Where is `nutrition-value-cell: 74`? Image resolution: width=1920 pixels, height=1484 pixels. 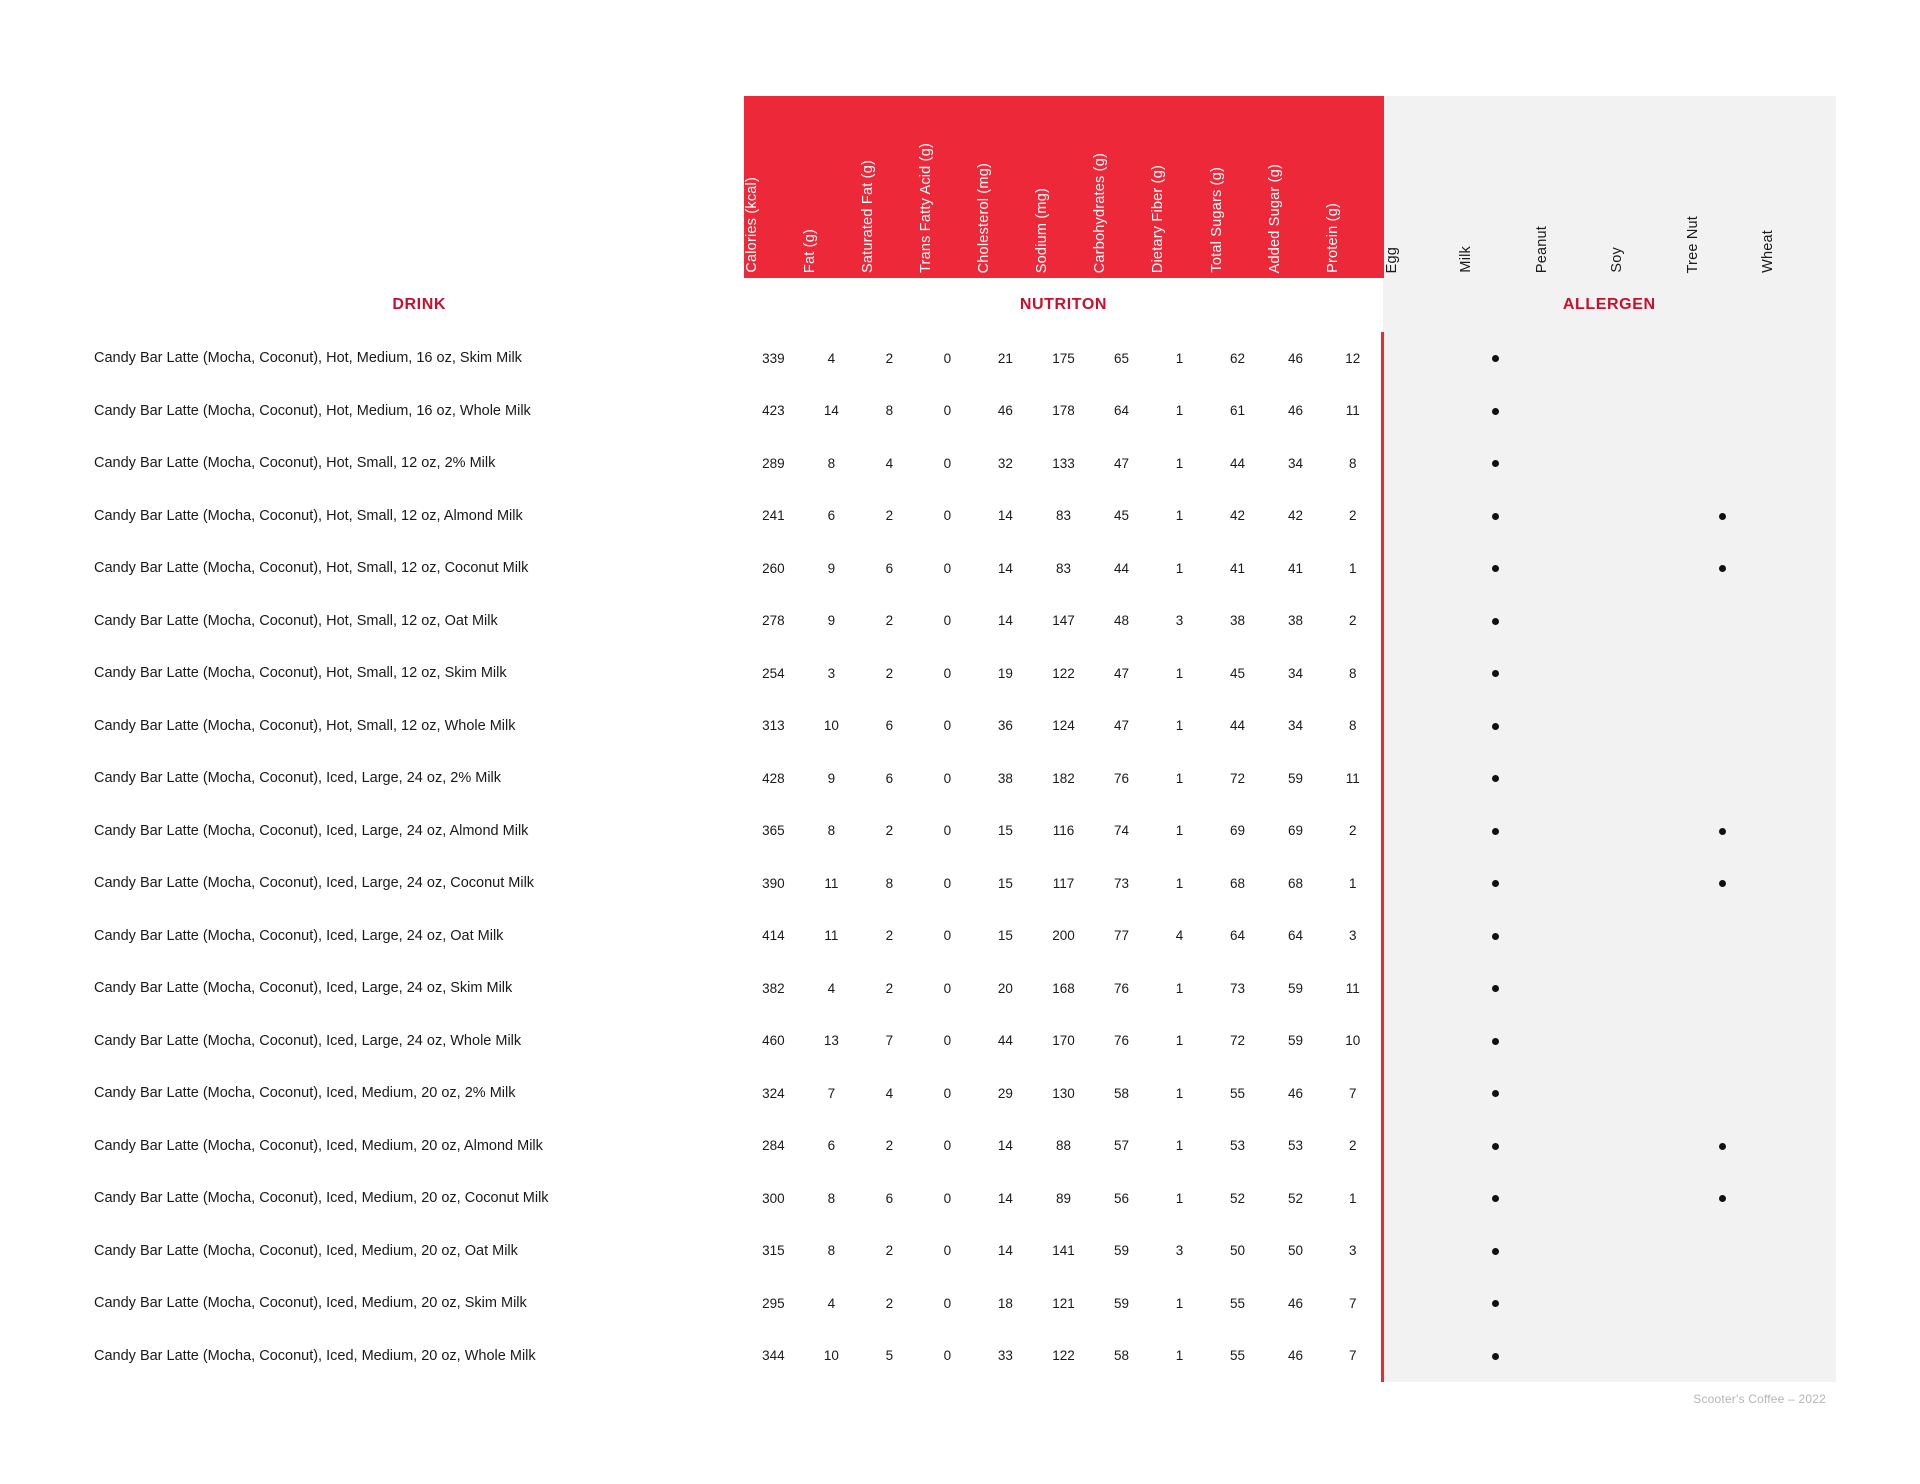 nutrition-value-cell: 74 is located at coordinates (1121, 830).